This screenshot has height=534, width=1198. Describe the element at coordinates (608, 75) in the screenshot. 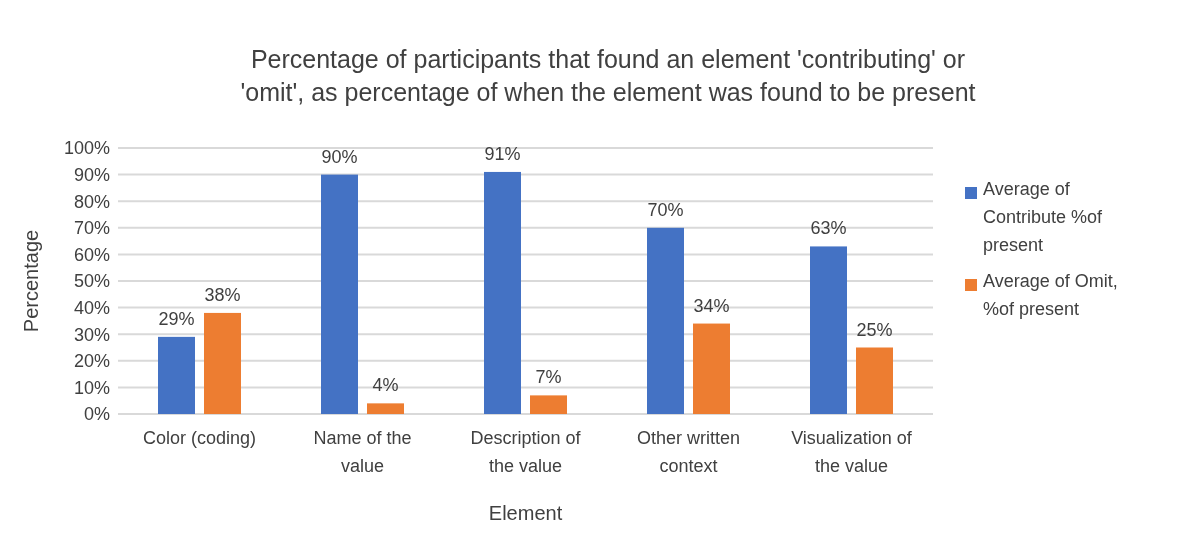

I see `chart-title: Percentage of participants that found an element 'contributing' or 'omit', as percentage of when the element was found to be present` at that location.